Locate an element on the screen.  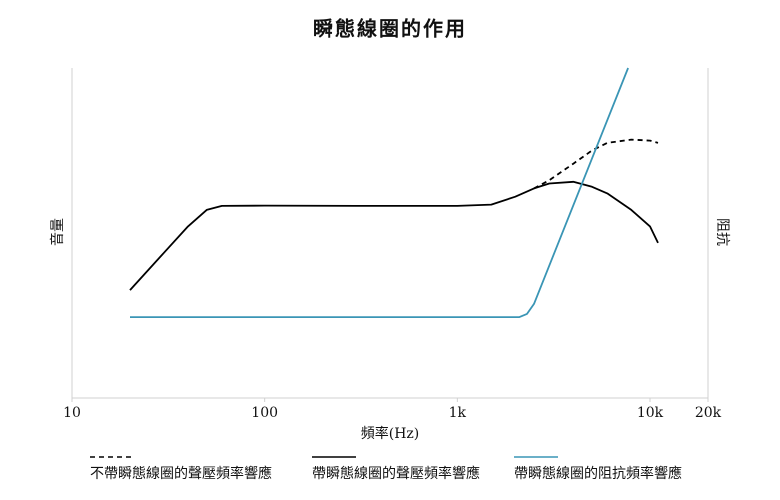
legend-label: 不帶瞬態線圈的聲壓頻率響應 is located at coordinates (181, 473).